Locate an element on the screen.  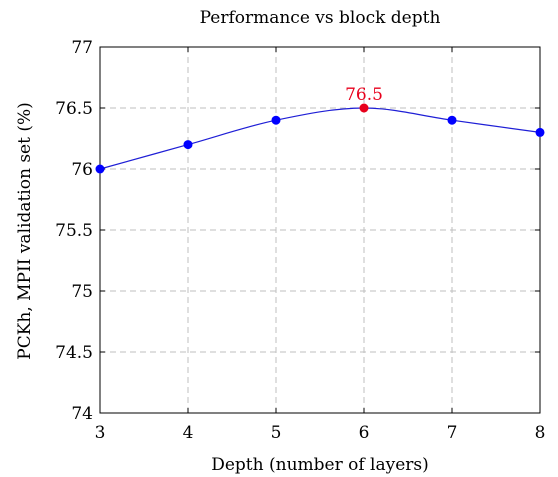
y-tick-label: 75 is located at coordinates (82, 292).